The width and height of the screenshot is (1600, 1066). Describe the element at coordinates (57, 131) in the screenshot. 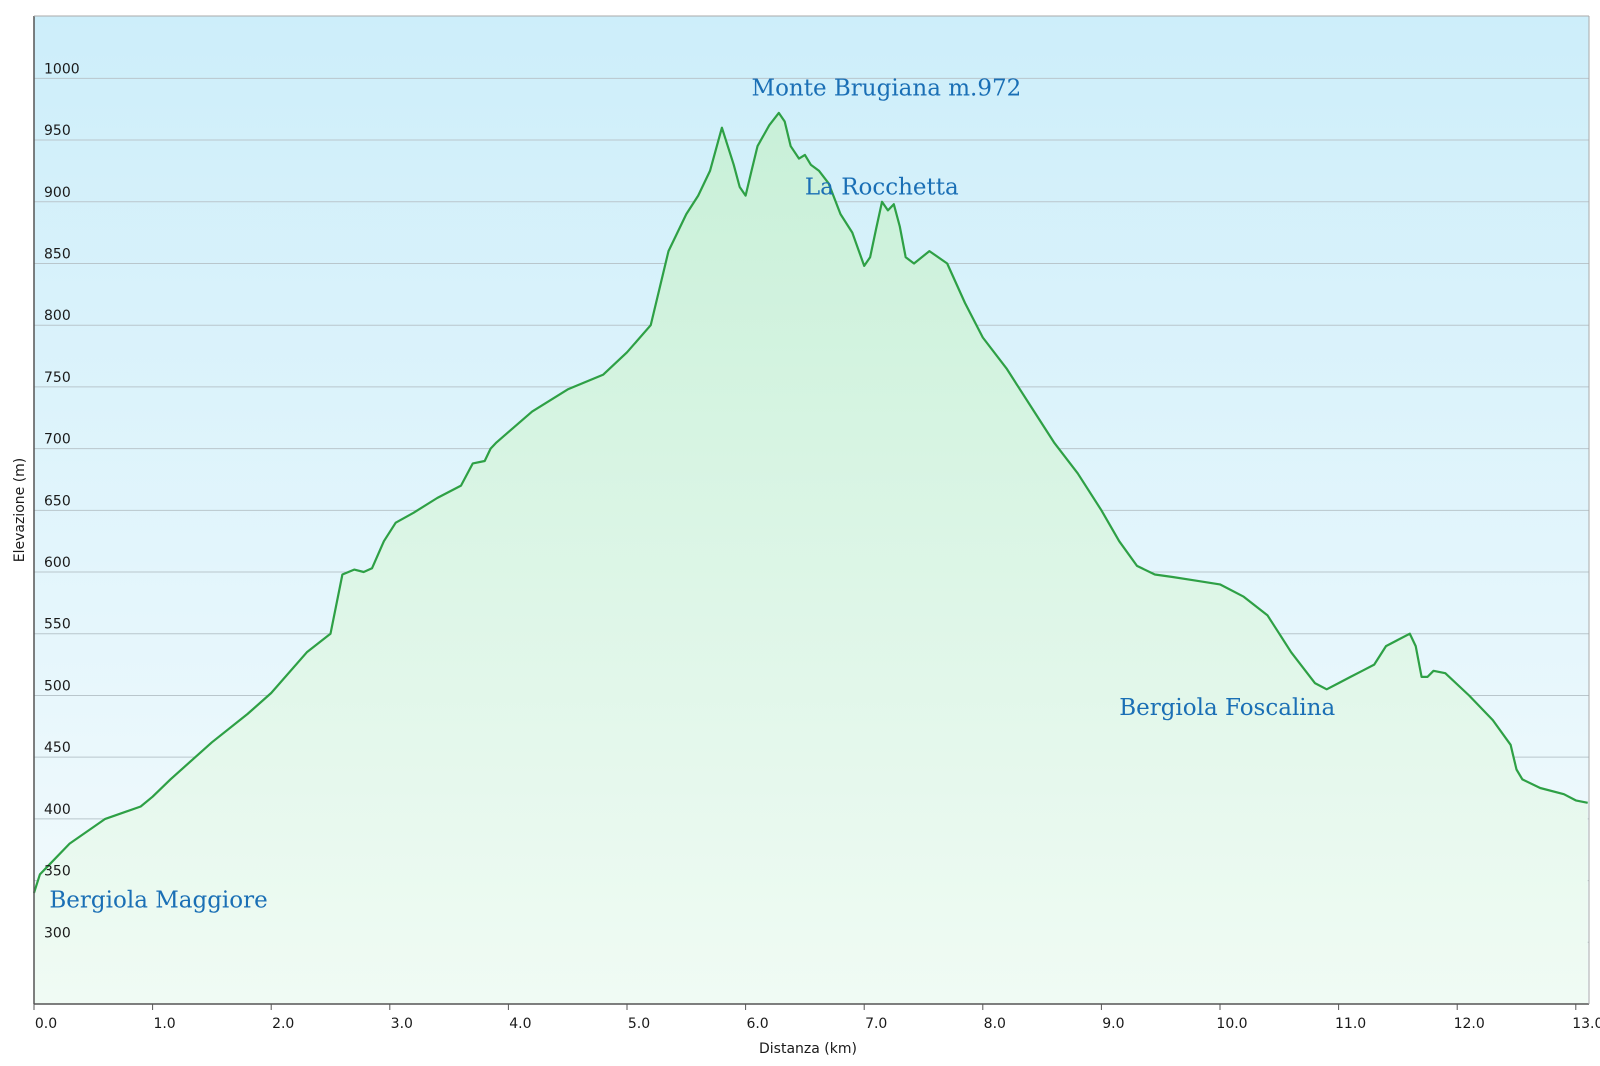

I see `y-tick-label: 950` at that location.